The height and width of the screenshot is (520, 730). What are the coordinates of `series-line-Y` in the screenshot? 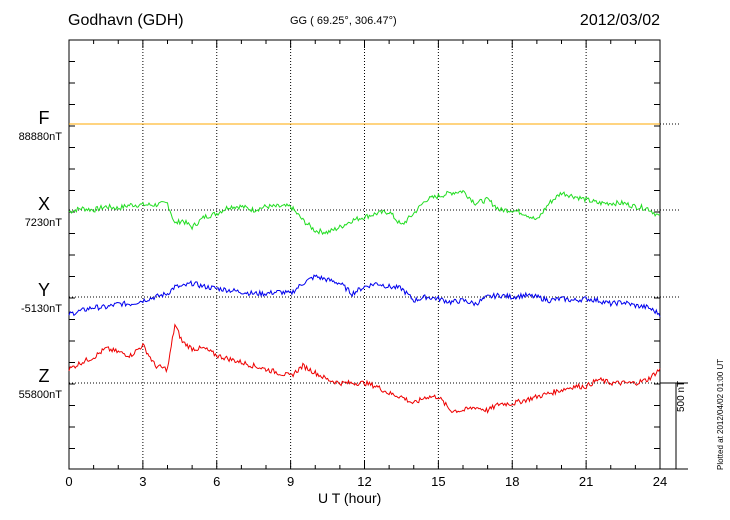 It's located at (364, 295).